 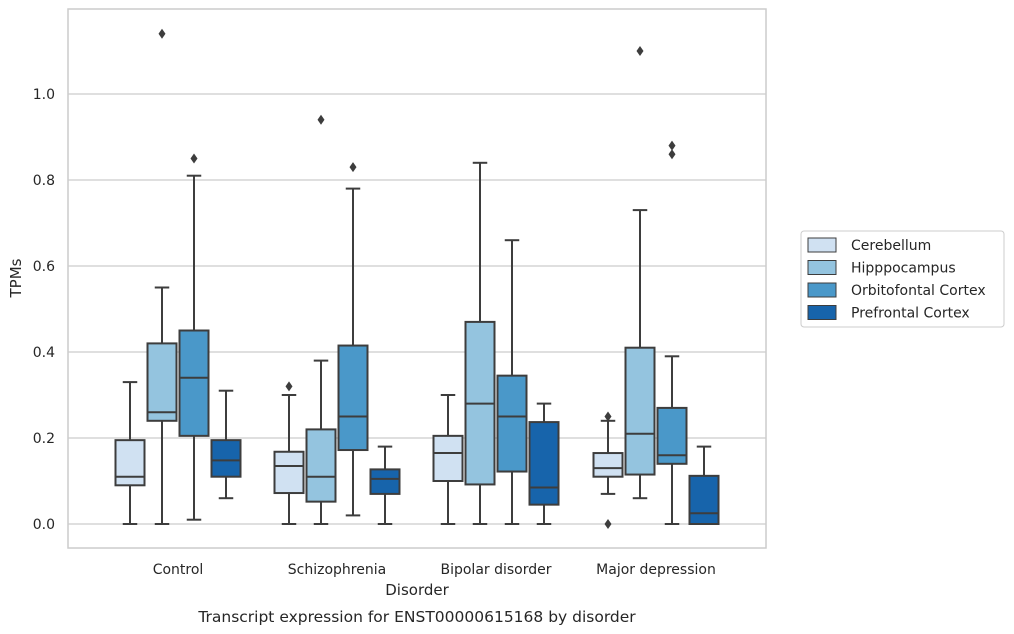 What do you see at coordinates (910, 314) in the screenshot?
I see `legend-label: Prefrontal Cortex` at bounding box center [910, 314].